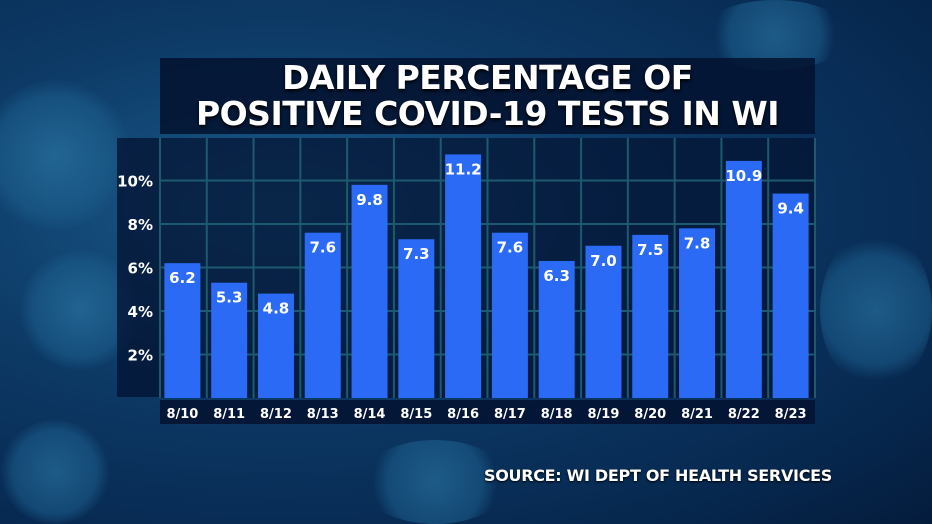 Image resolution: width=932 pixels, height=524 pixels. I want to click on x-tick-label: 8/18, so click(557, 414).